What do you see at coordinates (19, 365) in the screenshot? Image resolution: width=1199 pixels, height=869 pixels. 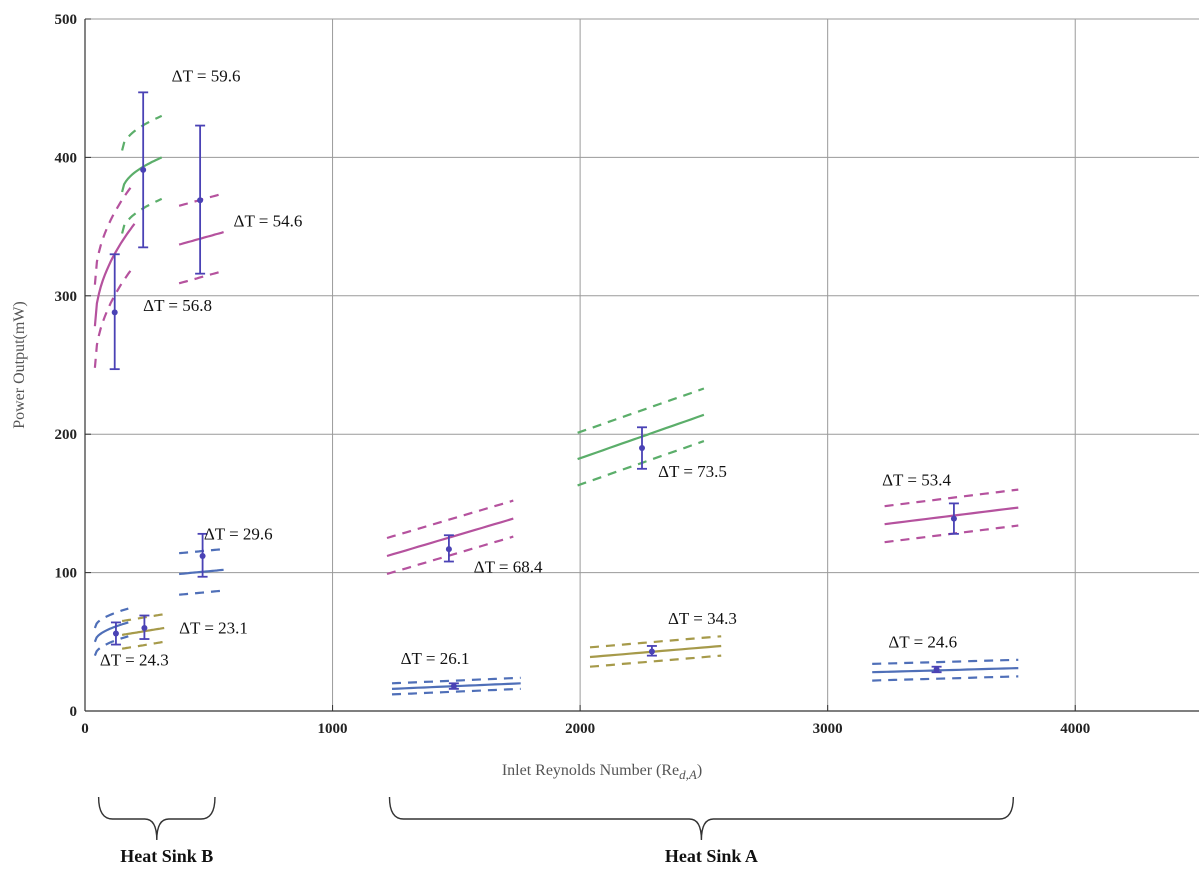 I see `y-axis-label: Power Output(mW)` at bounding box center [19, 365].